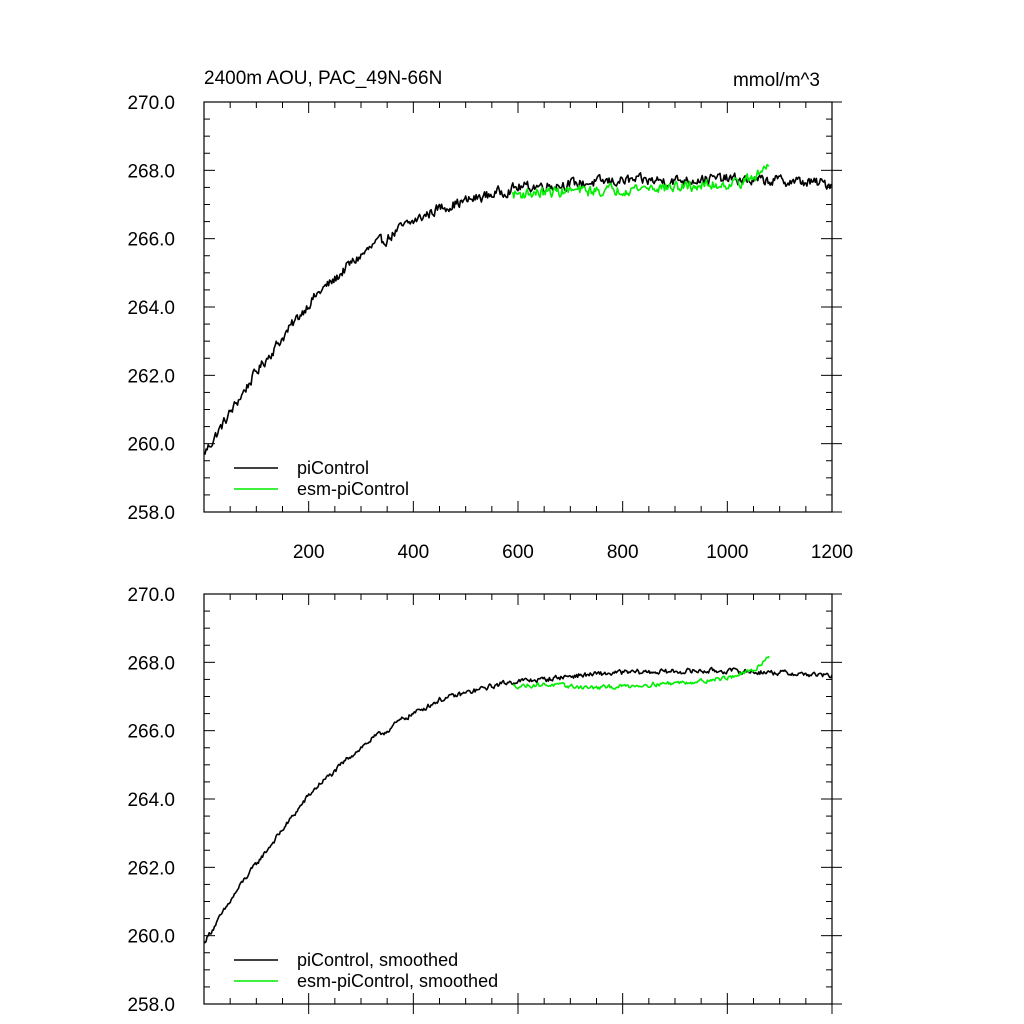 The height and width of the screenshot is (1024, 1024). I want to click on chart-title: 2400m AOU, PAC_49N-66N, so click(323, 78).